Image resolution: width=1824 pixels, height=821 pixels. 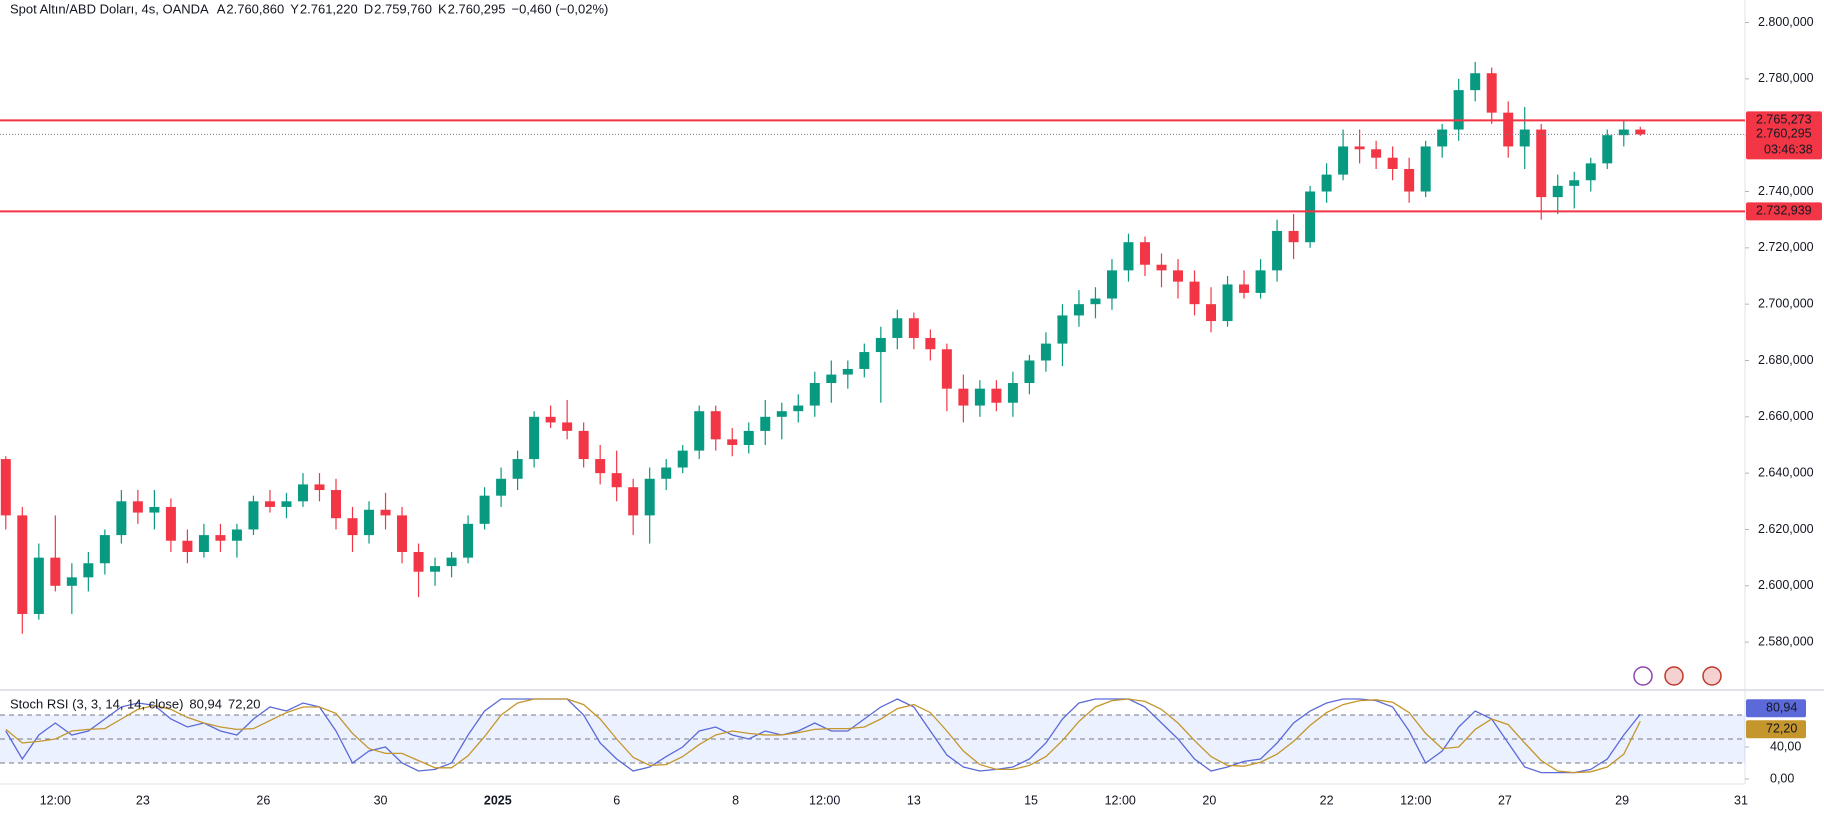 What do you see at coordinates (1781, 729) in the screenshot?
I see `value-box-label: 72,20` at bounding box center [1781, 729].